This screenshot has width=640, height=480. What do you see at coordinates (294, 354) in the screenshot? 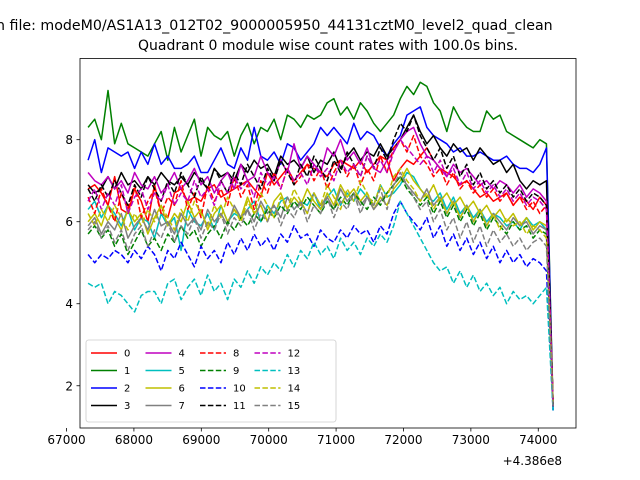
I see `legend-label-12: 12` at bounding box center [294, 354].